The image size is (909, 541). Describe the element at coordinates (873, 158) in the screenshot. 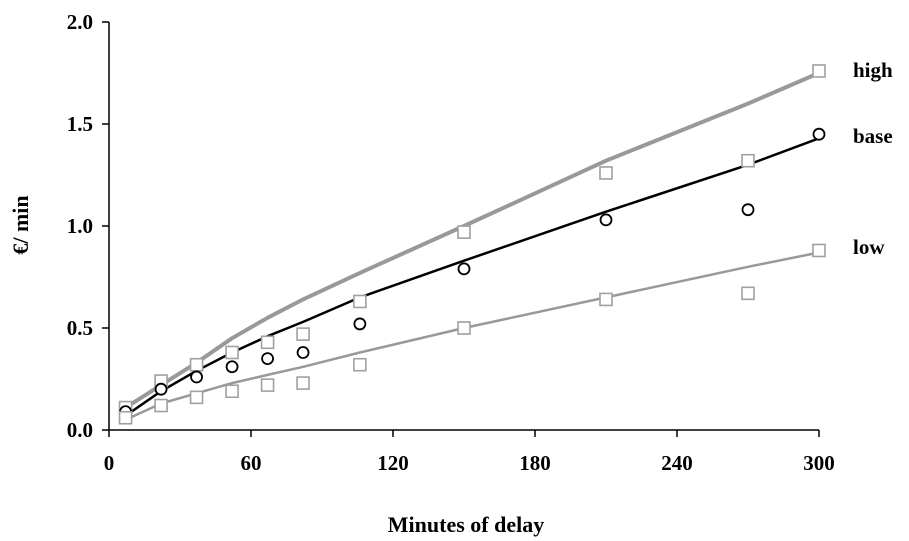

I see `series-labels: high base low` at that location.